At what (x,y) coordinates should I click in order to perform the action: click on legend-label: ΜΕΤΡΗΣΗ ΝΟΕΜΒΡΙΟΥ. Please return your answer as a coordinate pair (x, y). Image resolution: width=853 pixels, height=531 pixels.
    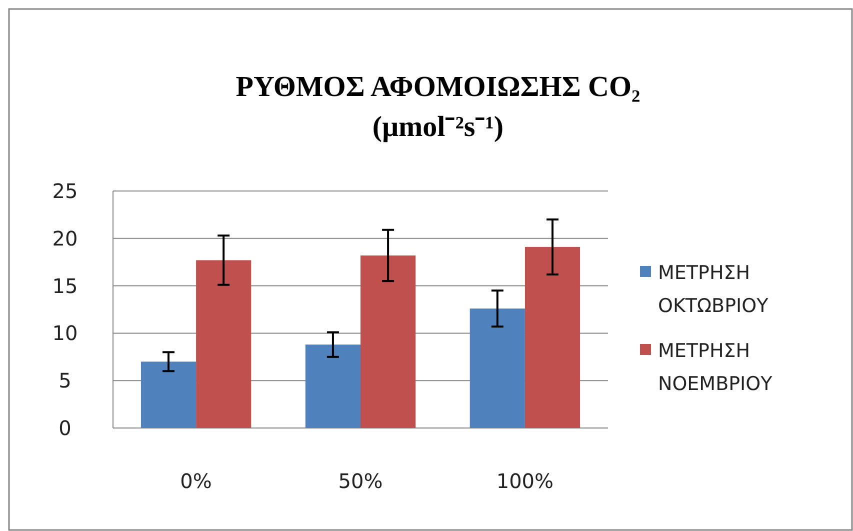
    Looking at the image, I should click on (715, 367).